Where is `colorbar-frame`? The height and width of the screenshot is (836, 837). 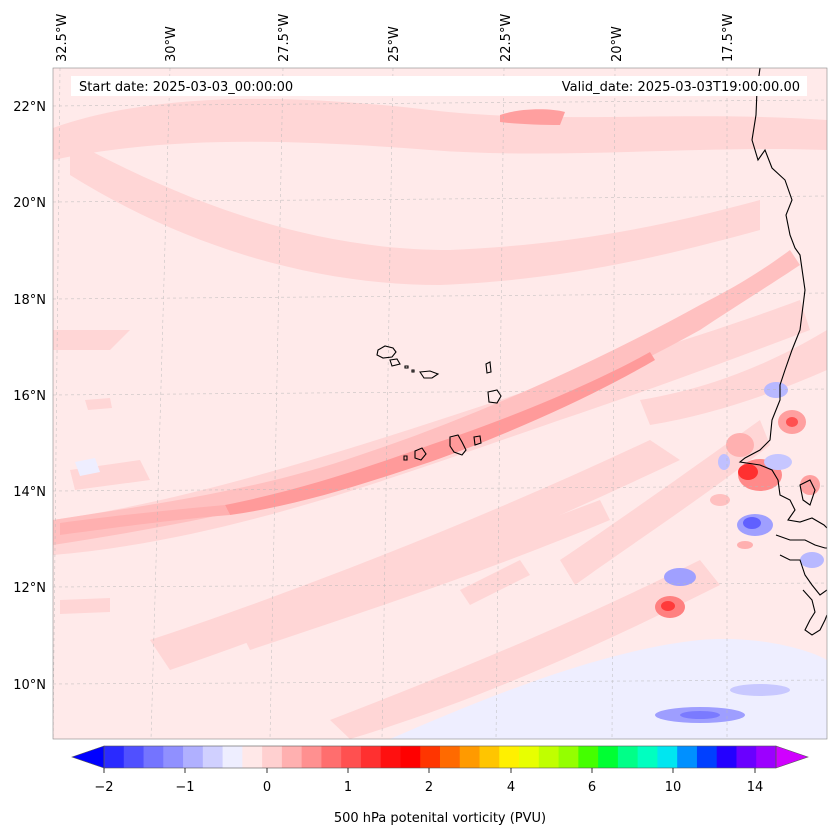
colorbar-frame is located at coordinates (440, 757).